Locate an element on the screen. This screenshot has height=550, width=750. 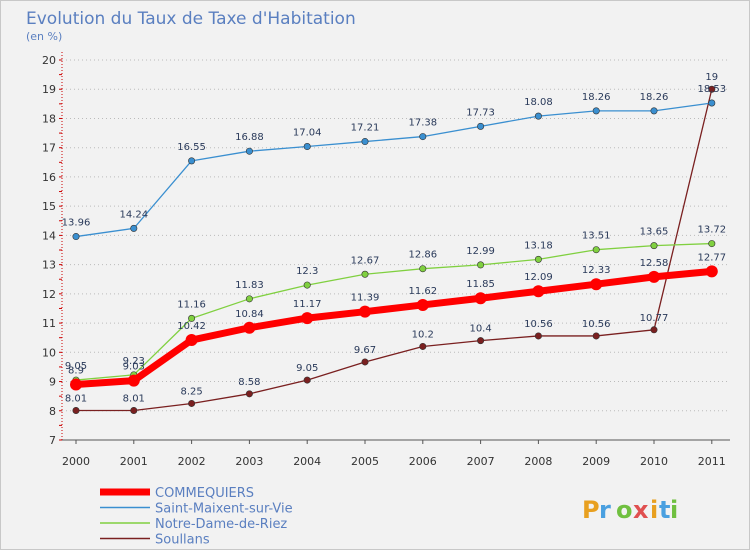
data-label: 12.86 is located at coordinates (422, 255).